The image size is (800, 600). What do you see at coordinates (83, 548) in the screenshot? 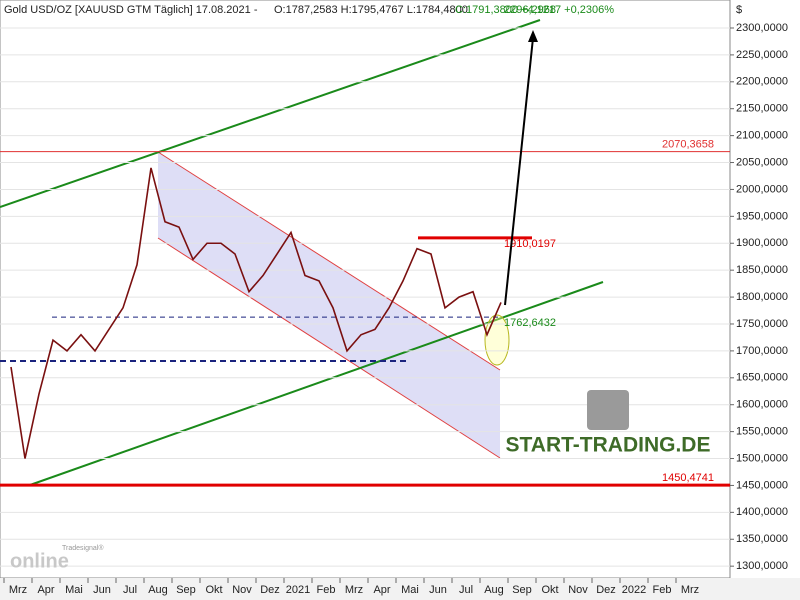
I see `platform-top: Tradesignal®` at bounding box center [83, 548].